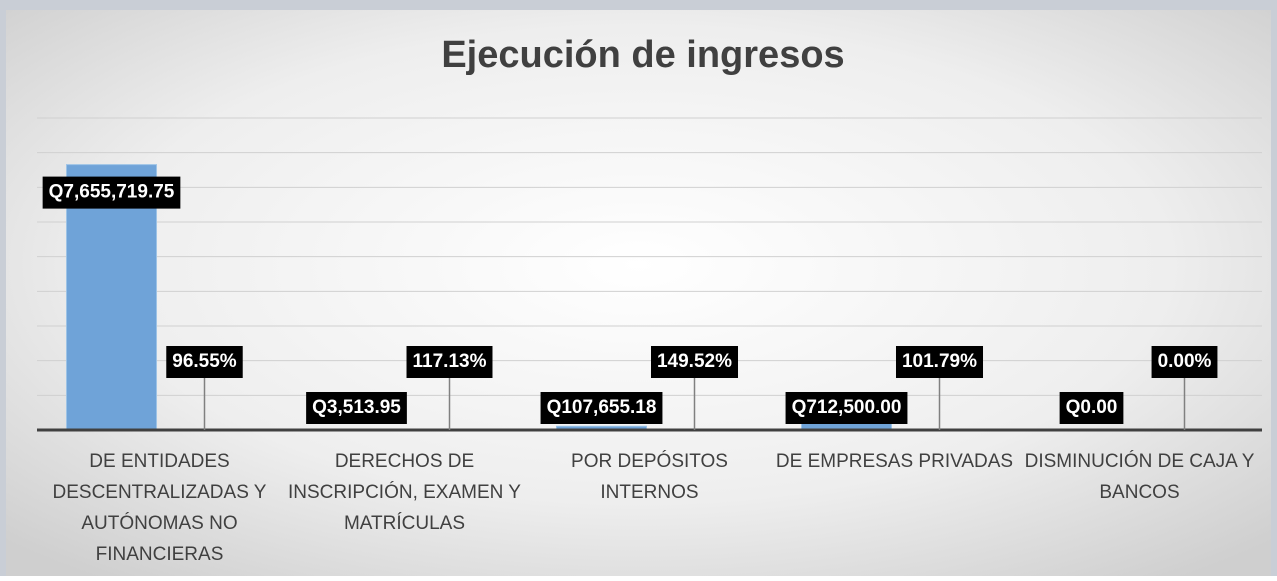 The height and width of the screenshot is (581, 1277). I want to click on data-label: Q712,500.00, so click(847, 407).